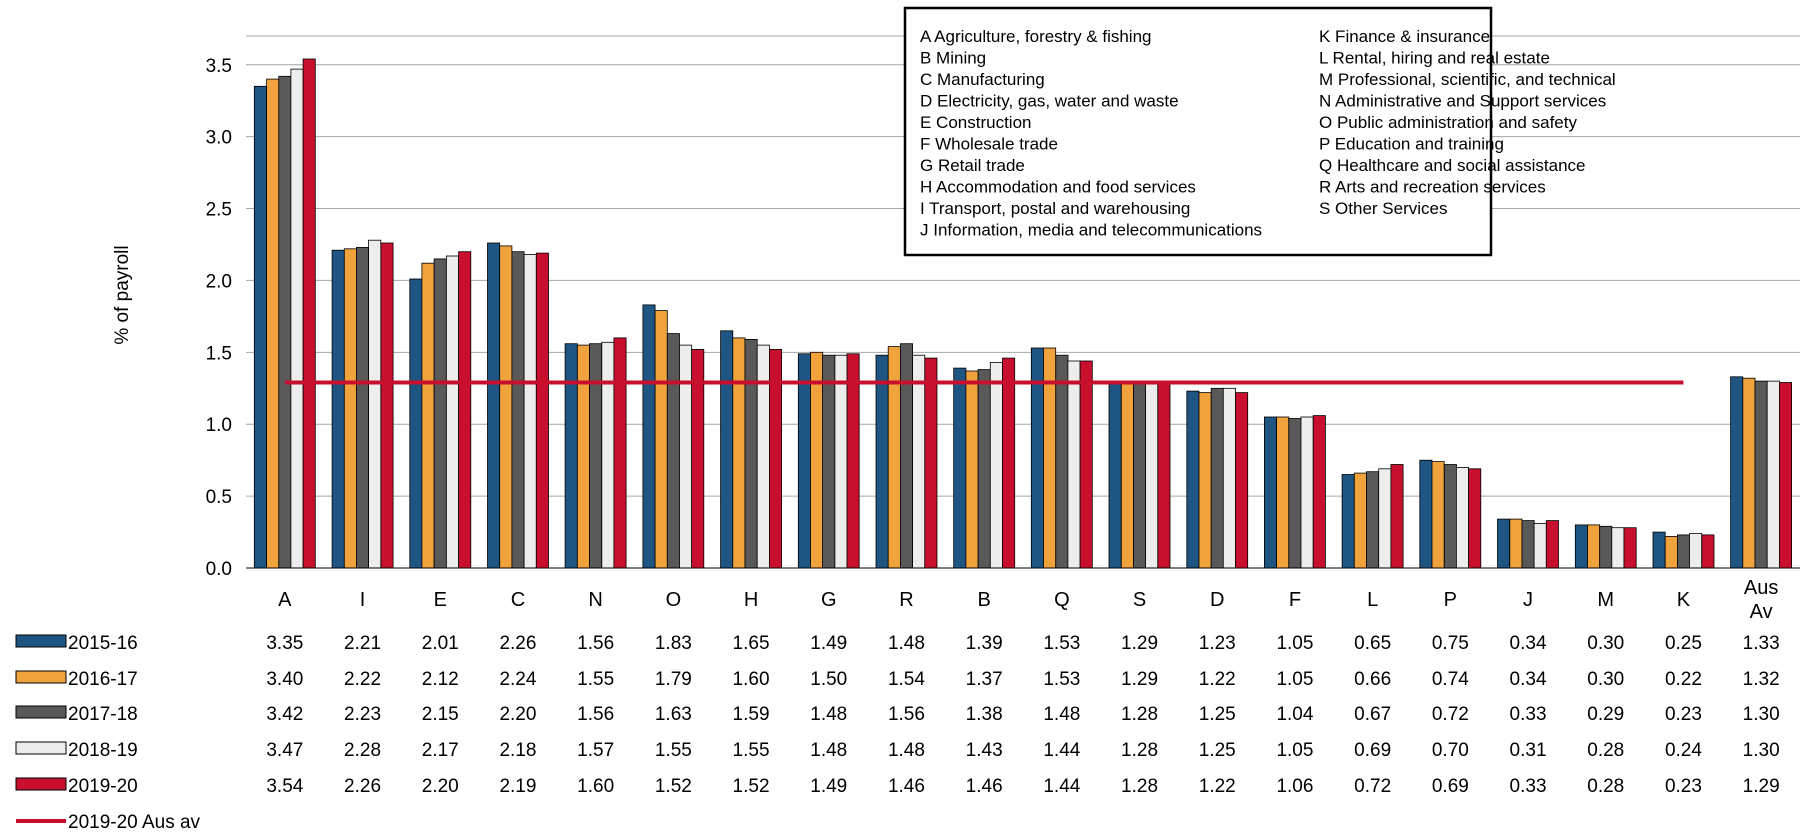 The width and height of the screenshot is (1803, 838). What do you see at coordinates (751, 600) in the screenshot?
I see `x-tick-label: H` at bounding box center [751, 600].